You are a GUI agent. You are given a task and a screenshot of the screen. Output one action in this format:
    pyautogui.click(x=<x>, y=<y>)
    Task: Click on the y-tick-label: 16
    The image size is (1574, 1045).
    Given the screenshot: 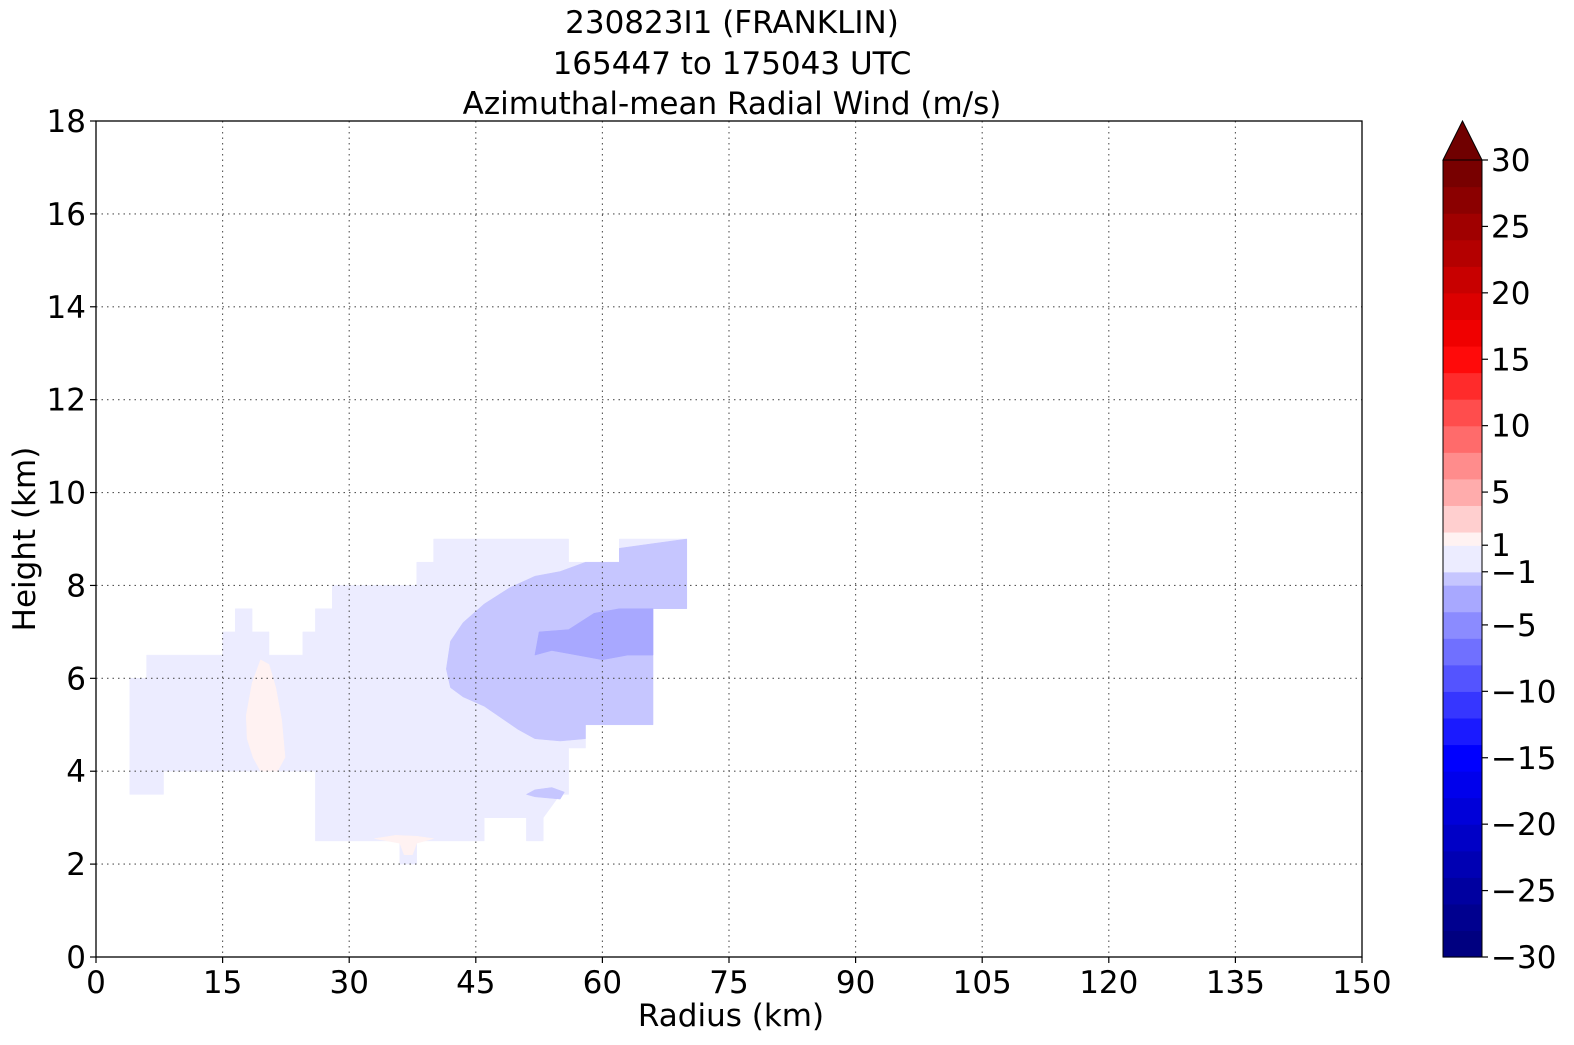 What is the action you would take?
    pyautogui.click(x=66, y=215)
    